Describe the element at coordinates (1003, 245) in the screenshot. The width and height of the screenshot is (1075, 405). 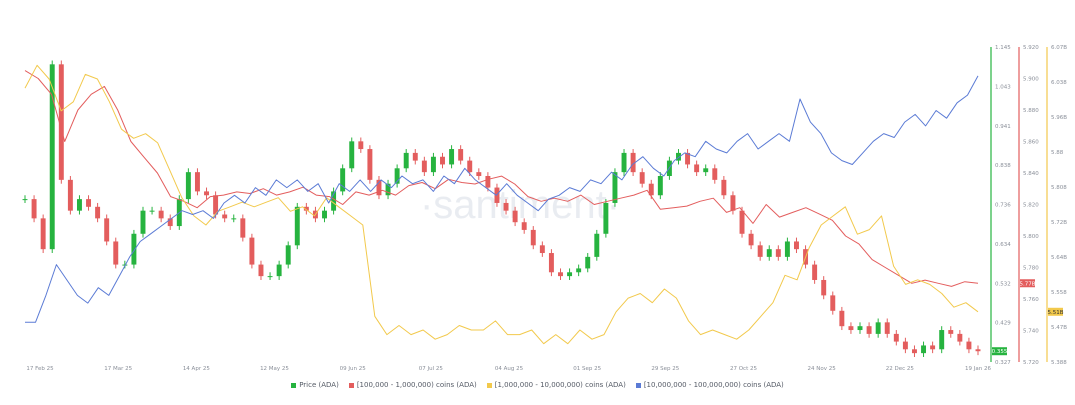
I see `price-axis-tick: 0.634` at that location.